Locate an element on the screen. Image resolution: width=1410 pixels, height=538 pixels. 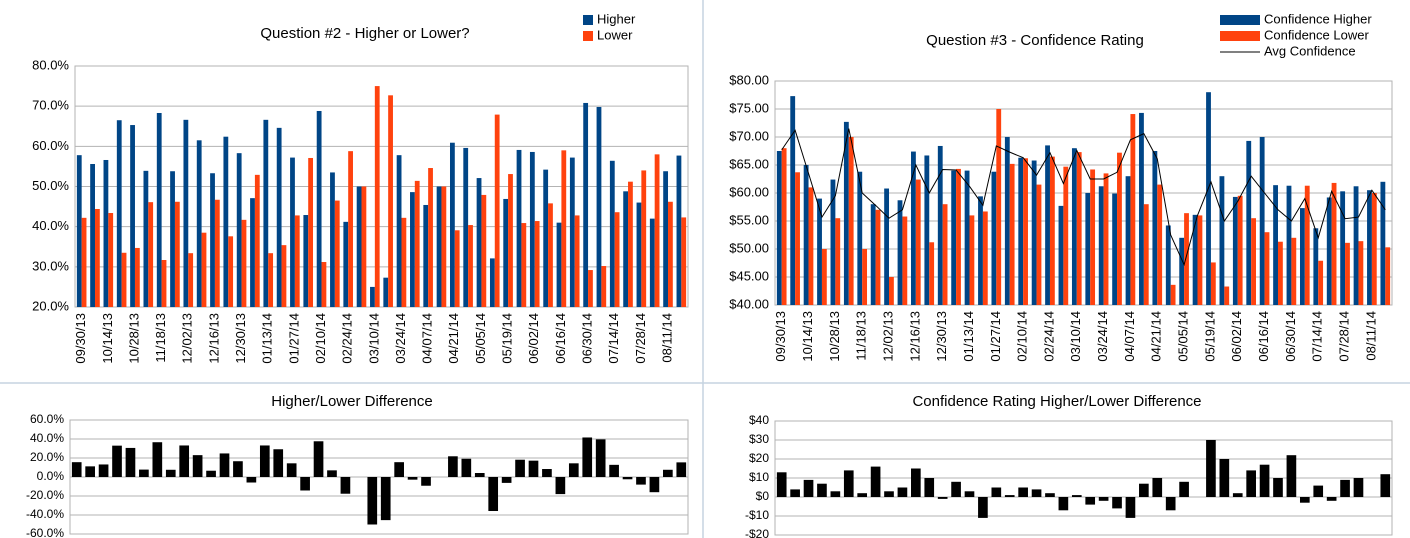
plot-frame is located at coordinates (1083, 478).